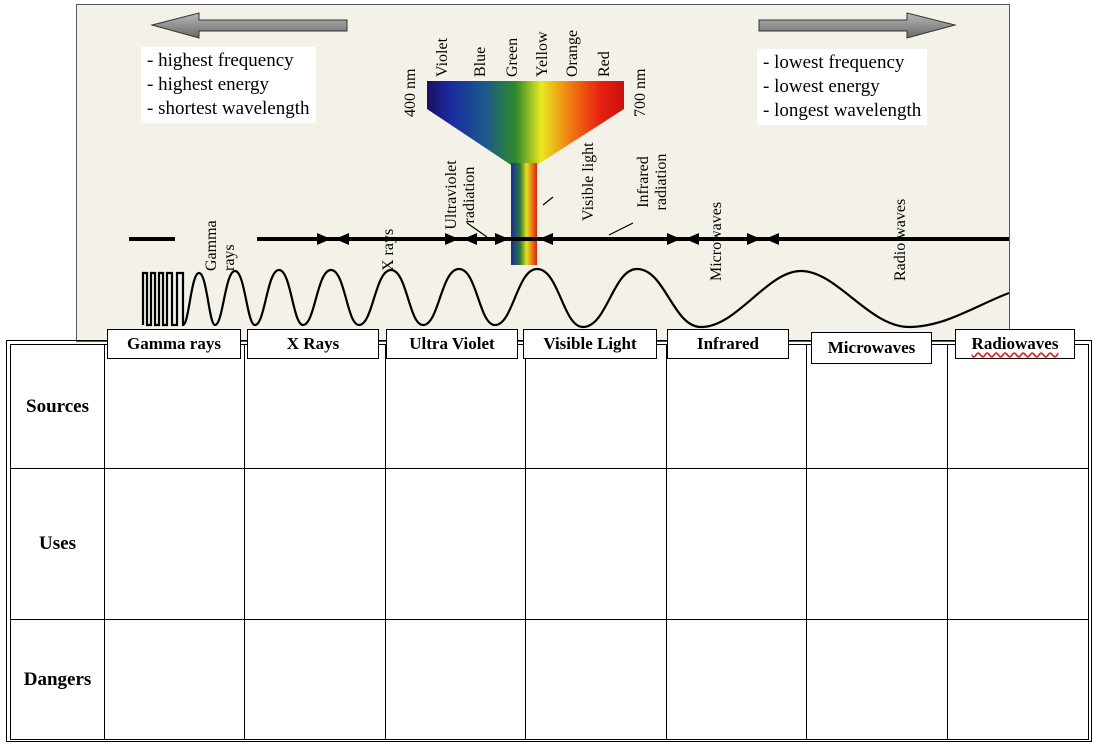 The height and width of the screenshot is (749, 1098). Describe the element at coordinates (208, 84) in the screenshot. I see `left-note: - highest energy` at that location.